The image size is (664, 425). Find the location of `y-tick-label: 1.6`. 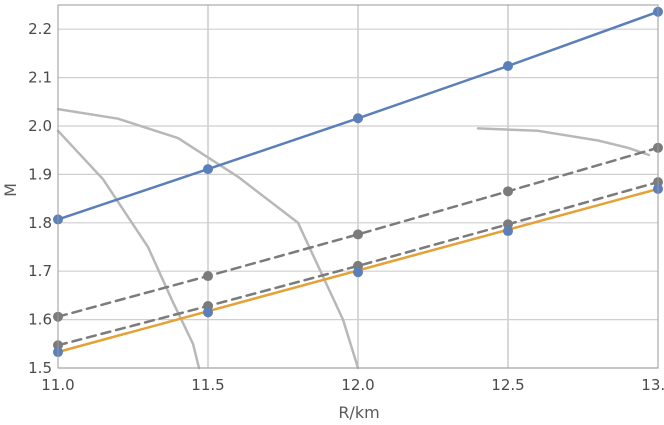

y-tick-label: 1.6 is located at coordinates (40, 320).